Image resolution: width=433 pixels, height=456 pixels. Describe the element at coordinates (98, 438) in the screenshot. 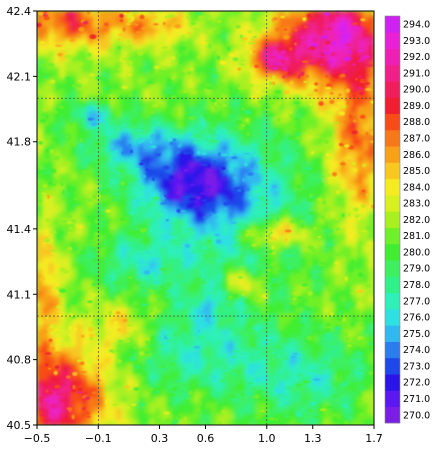

I see `x-tick-label: −0.1` at that location.